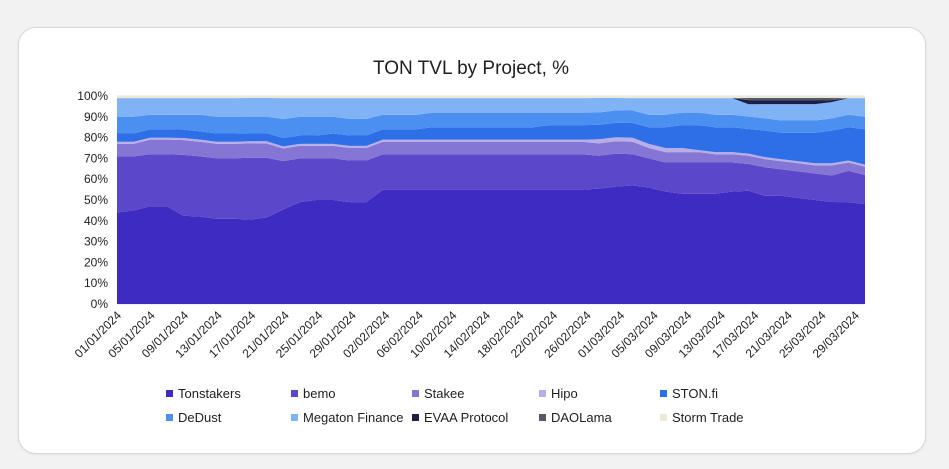  Describe the element at coordinates (491, 124) in the screenshot. I see `area-dedust` at that location.